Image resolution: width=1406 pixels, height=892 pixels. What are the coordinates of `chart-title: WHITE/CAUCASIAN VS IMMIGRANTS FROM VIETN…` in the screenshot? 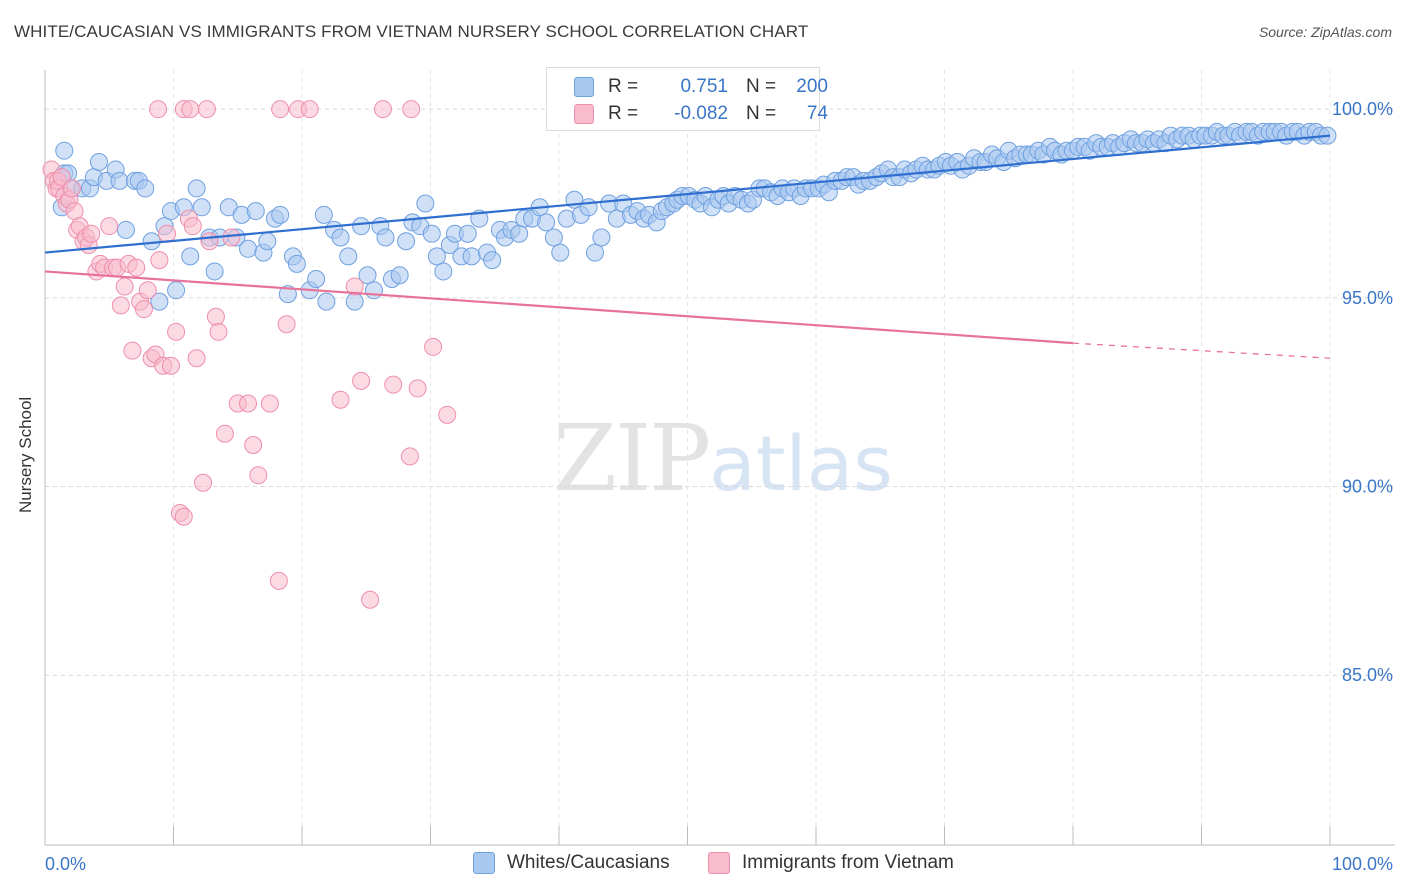 It's located at (411, 31).